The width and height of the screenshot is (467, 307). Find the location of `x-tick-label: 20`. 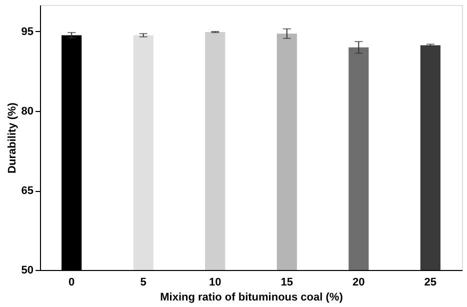

x-tick-label: 20 is located at coordinates (358, 282).